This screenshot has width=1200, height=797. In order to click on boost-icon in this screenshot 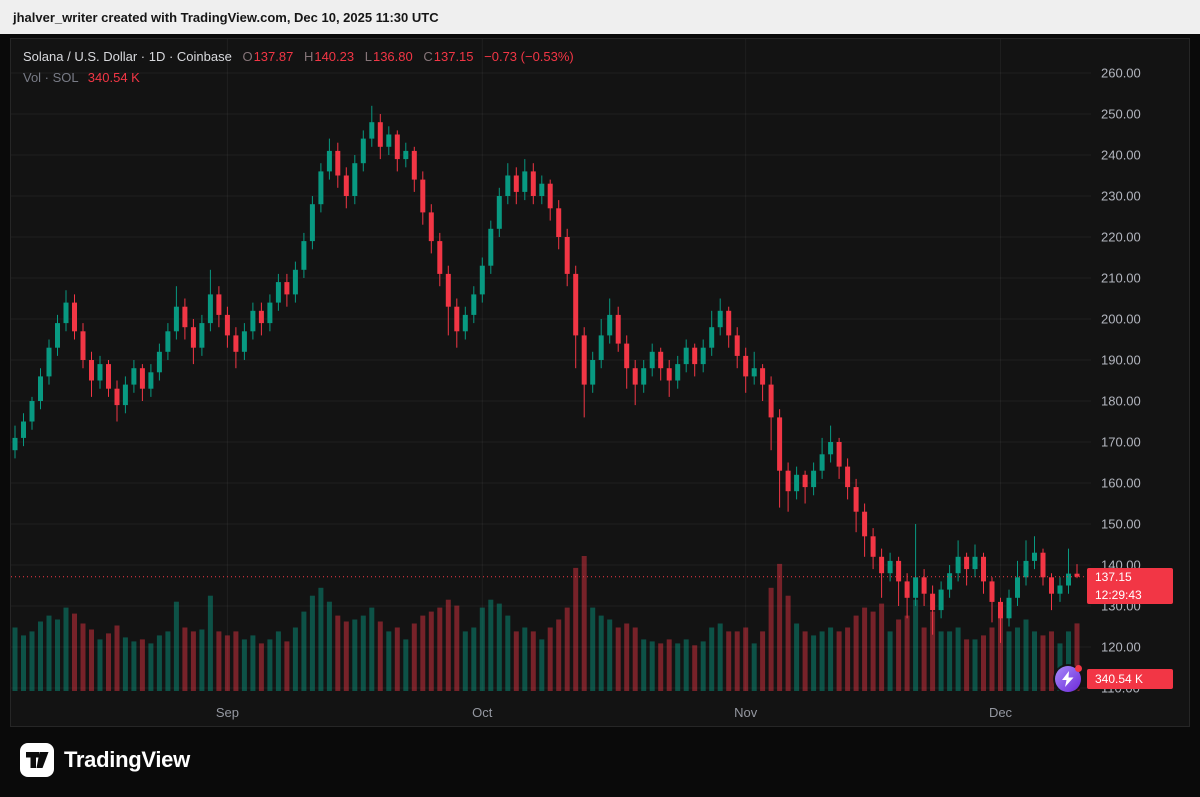, I will do `click(1068, 678)`.